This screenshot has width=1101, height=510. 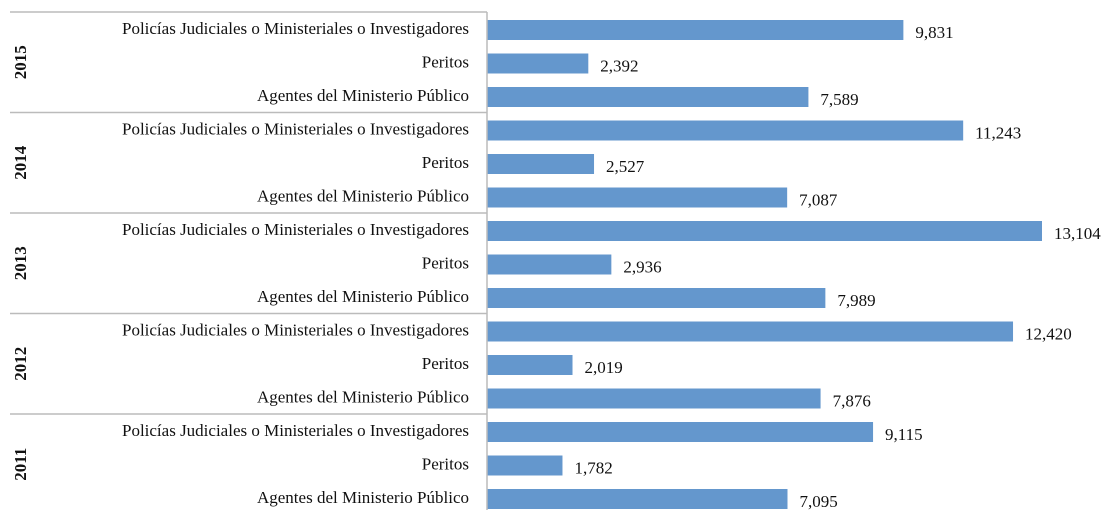 I want to click on value-label: 11,243, so click(x=998, y=132).